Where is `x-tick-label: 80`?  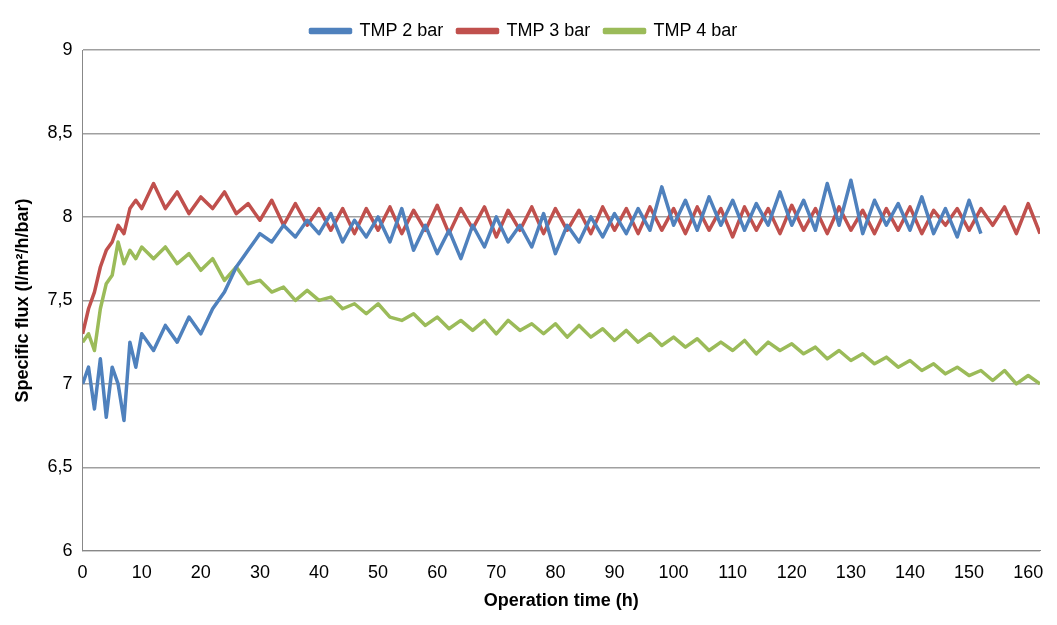
x-tick-label: 80 is located at coordinates (555, 571).